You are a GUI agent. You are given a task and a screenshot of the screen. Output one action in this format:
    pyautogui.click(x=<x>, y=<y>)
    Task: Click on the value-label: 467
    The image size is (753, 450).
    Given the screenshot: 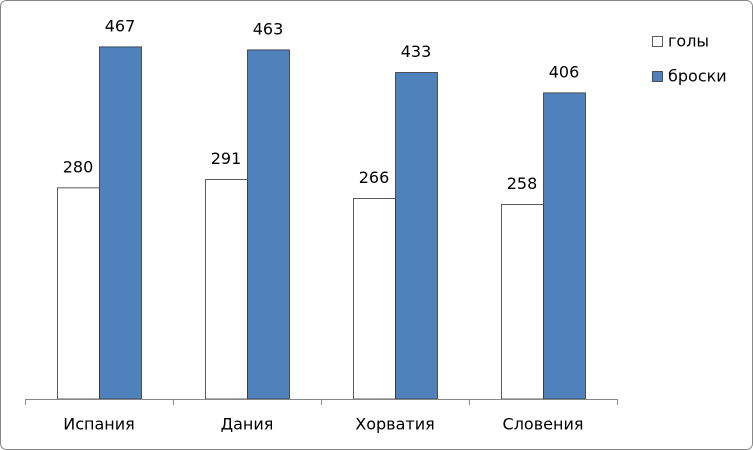 What is the action you would take?
    pyautogui.click(x=120, y=25)
    